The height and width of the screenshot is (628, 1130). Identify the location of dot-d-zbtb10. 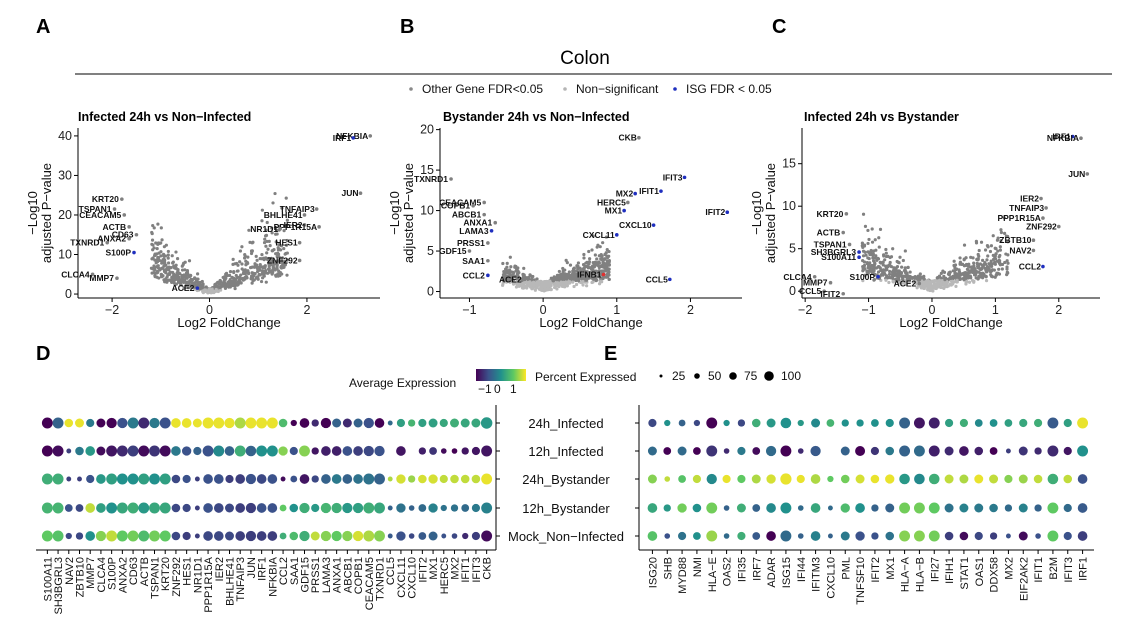
(79, 536).